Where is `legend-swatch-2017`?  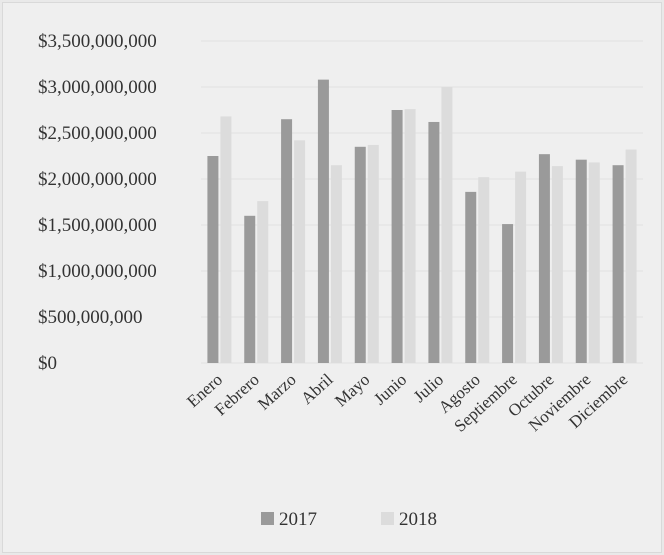 legend-swatch-2017 is located at coordinates (267, 518).